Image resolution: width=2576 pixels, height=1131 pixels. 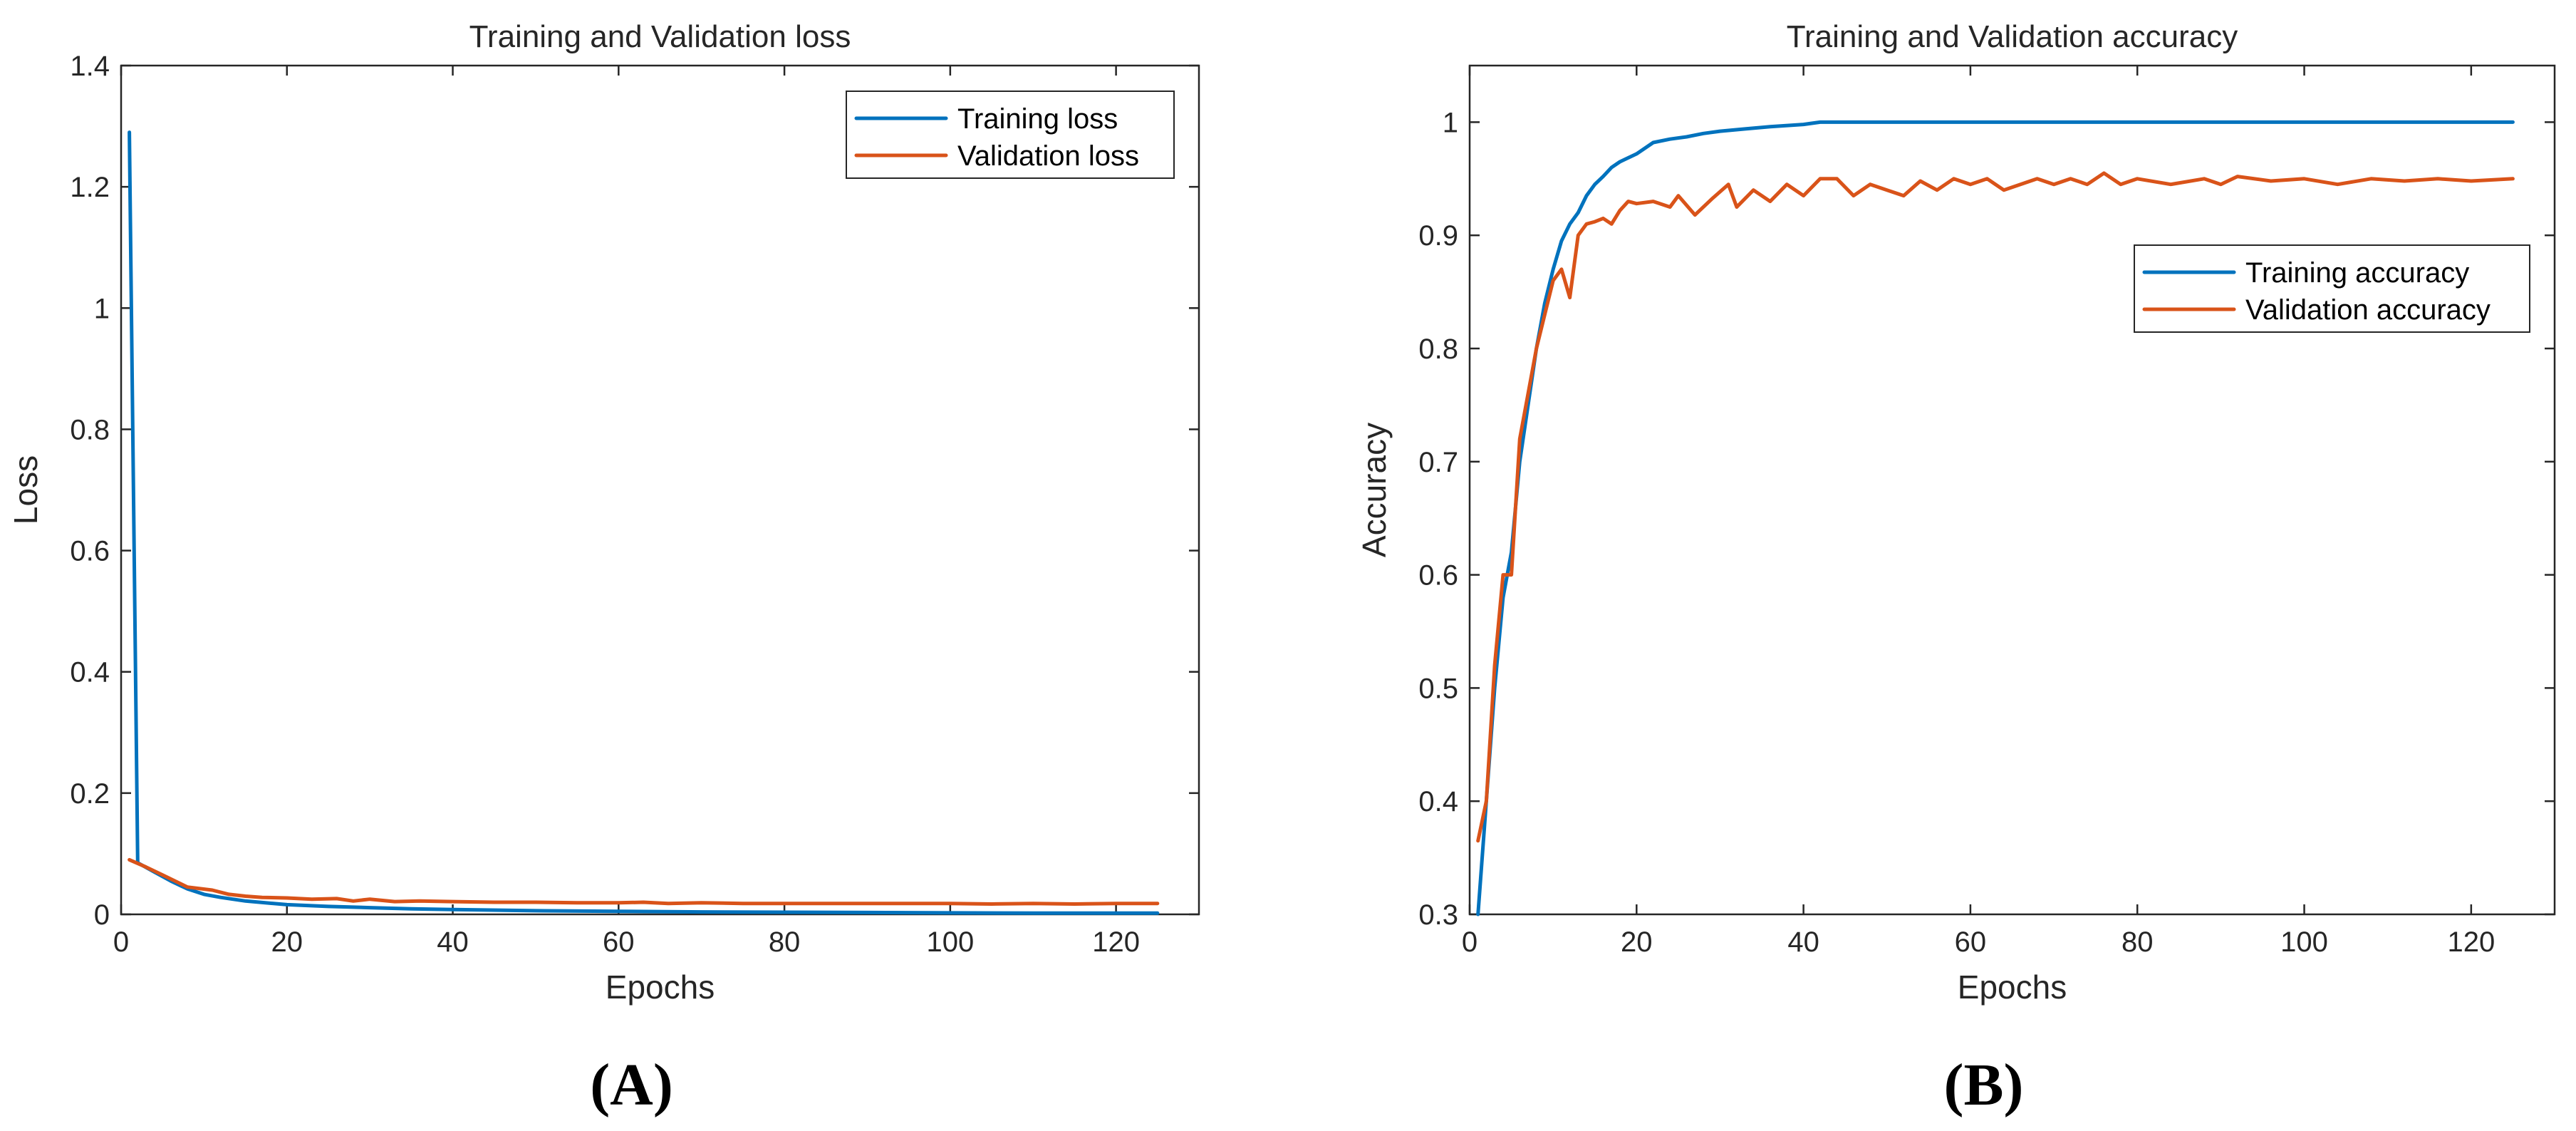 I want to click on y-tick-label: 0.9, so click(x=1438, y=236).